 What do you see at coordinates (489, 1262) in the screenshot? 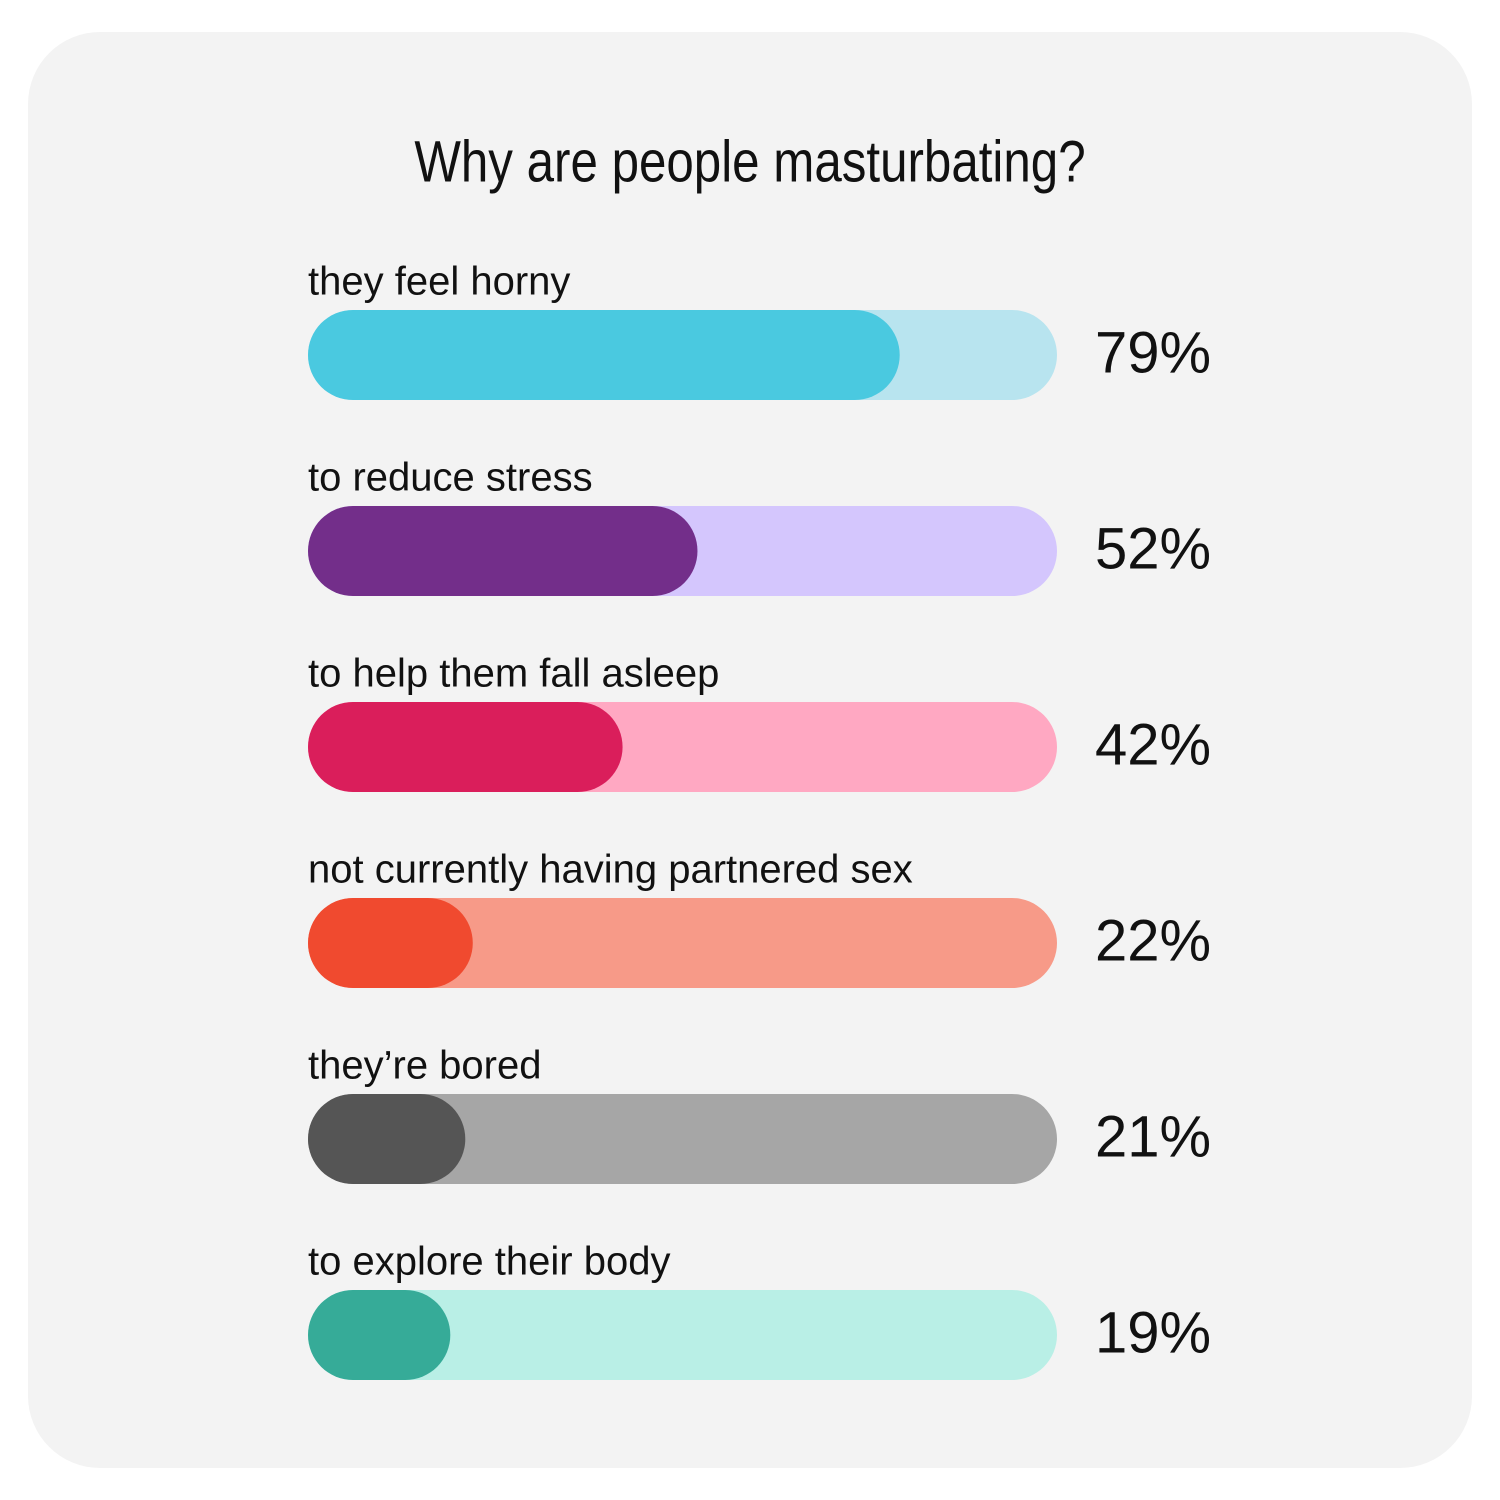
I see `category-label: to explore their body` at bounding box center [489, 1262].